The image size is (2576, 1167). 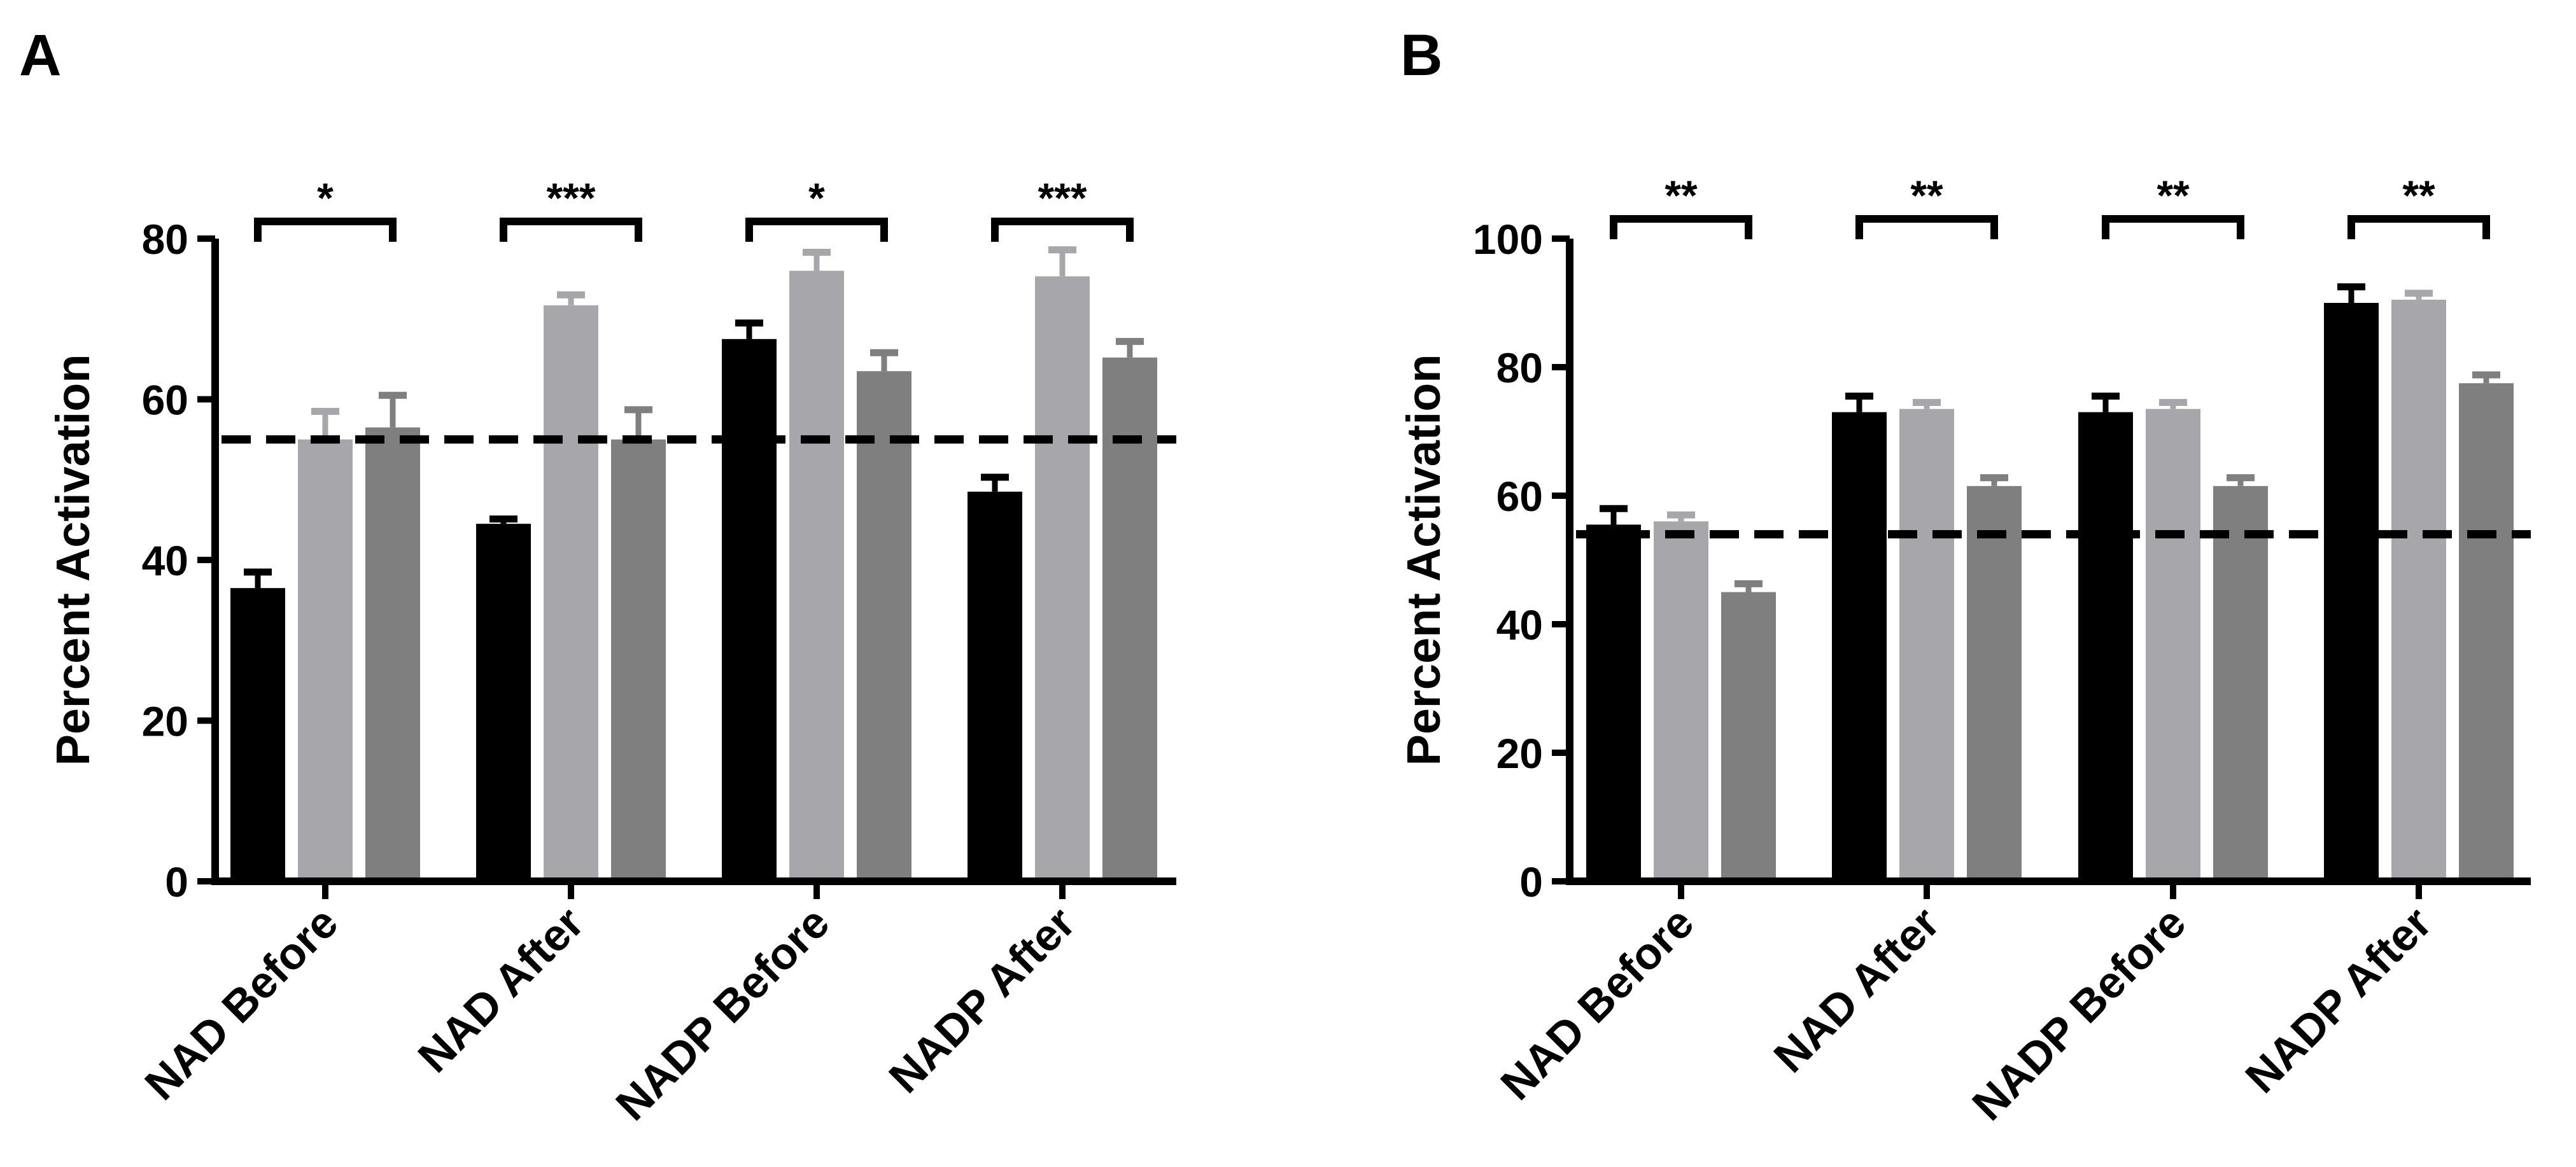 What do you see at coordinates (1597, 1003) in the screenshot?
I see `panel-b-xtick-label-0: NAD Before` at bounding box center [1597, 1003].